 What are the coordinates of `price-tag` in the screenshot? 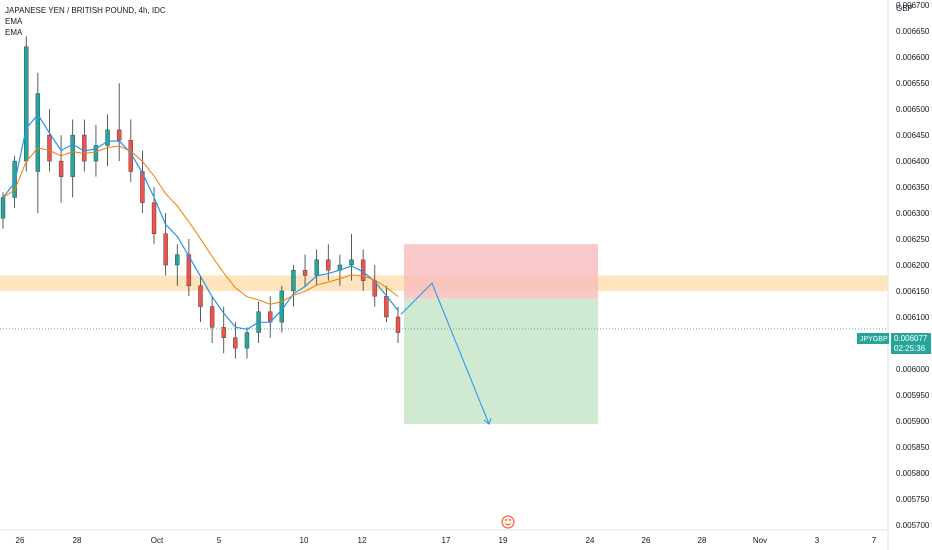 It's located at (911, 343).